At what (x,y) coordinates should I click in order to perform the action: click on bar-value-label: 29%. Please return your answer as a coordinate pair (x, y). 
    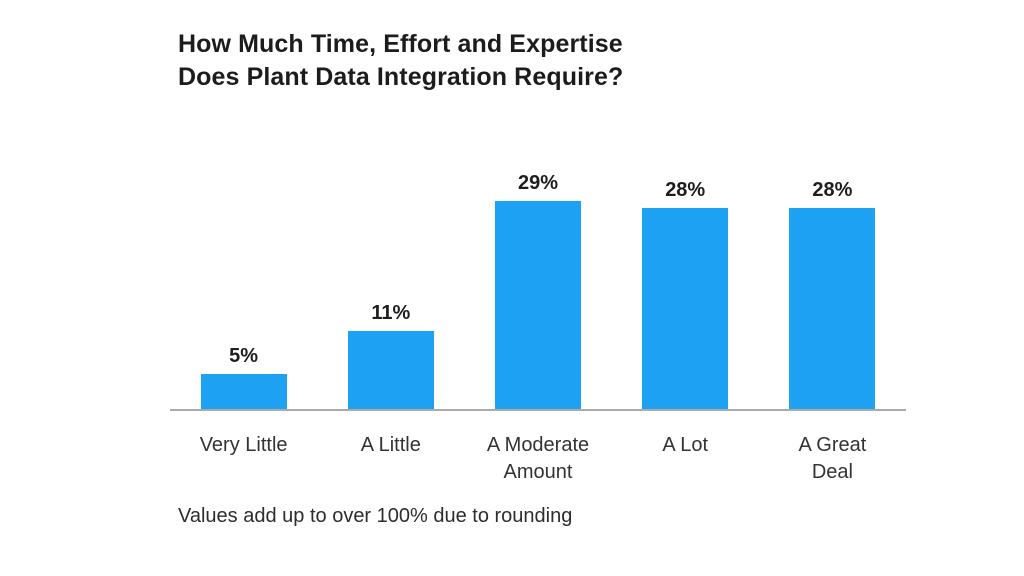
    Looking at the image, I should click on (538, 183).